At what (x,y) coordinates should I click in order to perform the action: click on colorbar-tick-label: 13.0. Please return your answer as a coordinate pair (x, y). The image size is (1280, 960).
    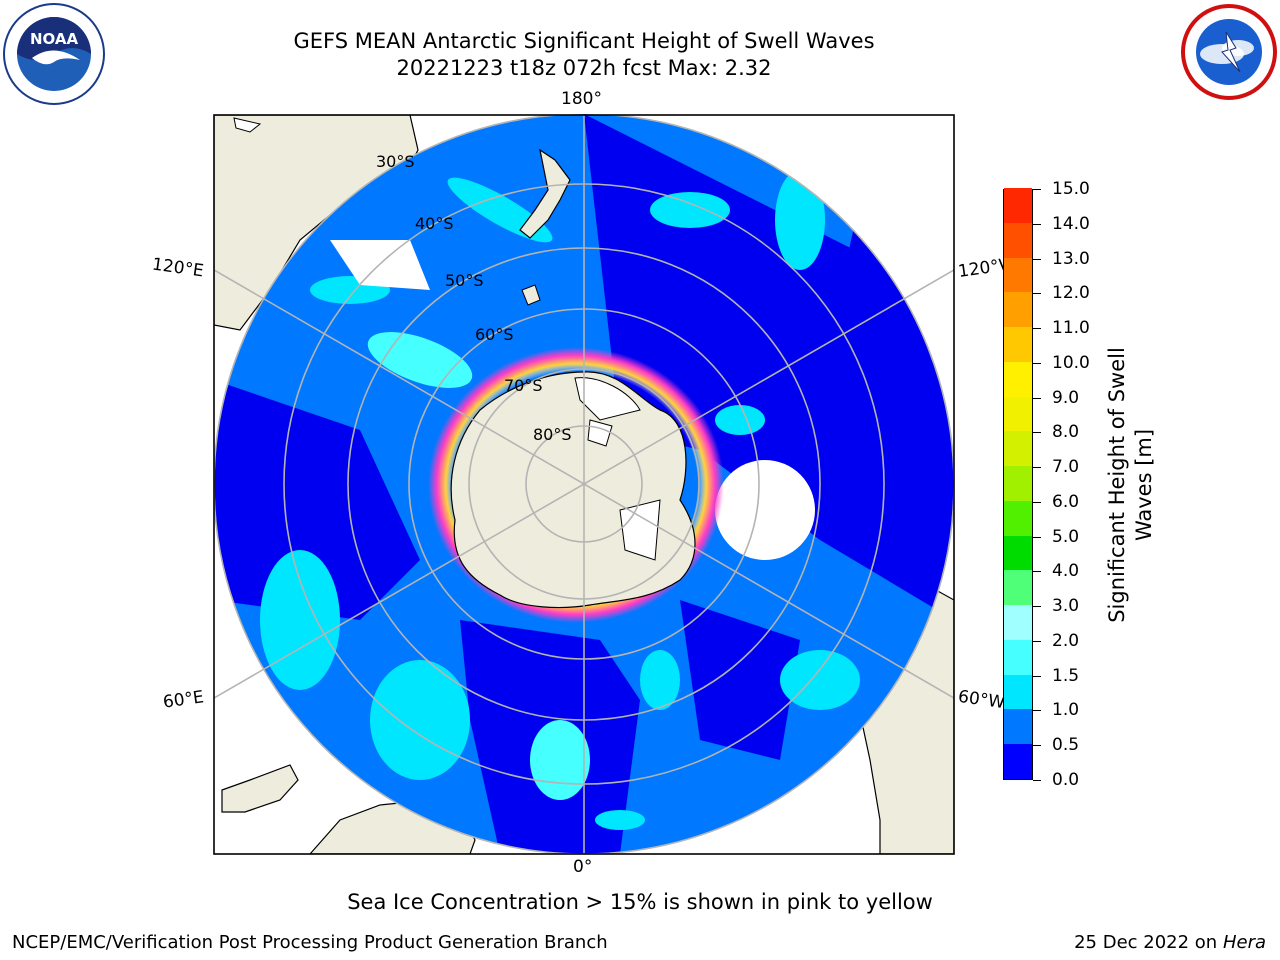
    Looking at the image, I should click on (1071, 258).